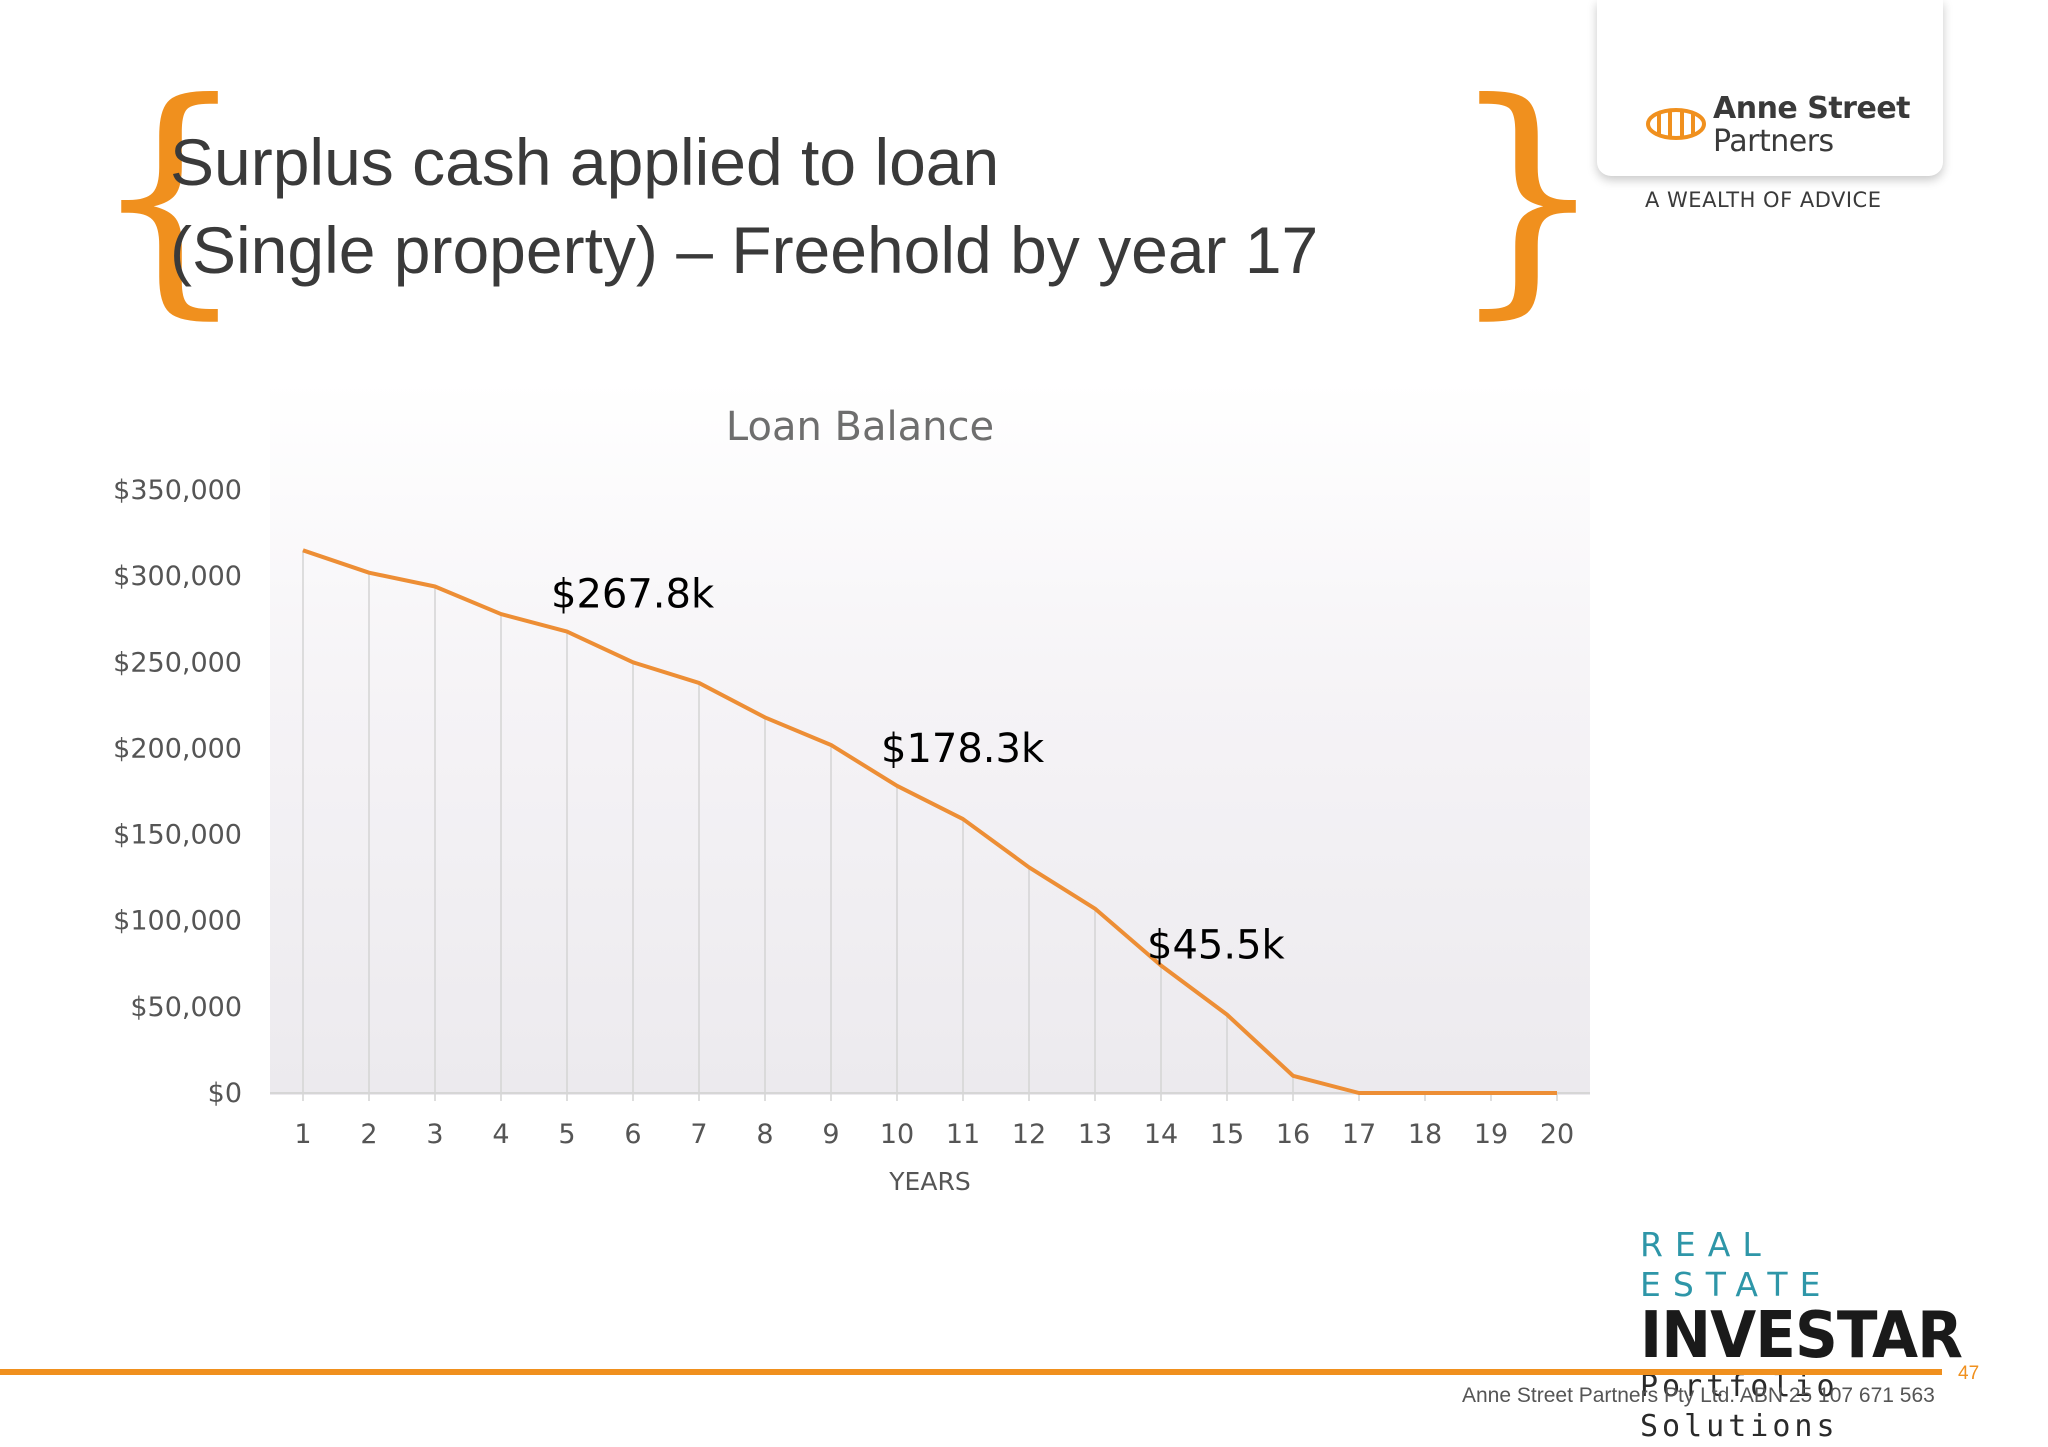  Describe the element at coordinates (1359, 1134) in the screenshot. I see `x-tick-label: 17` at that location.